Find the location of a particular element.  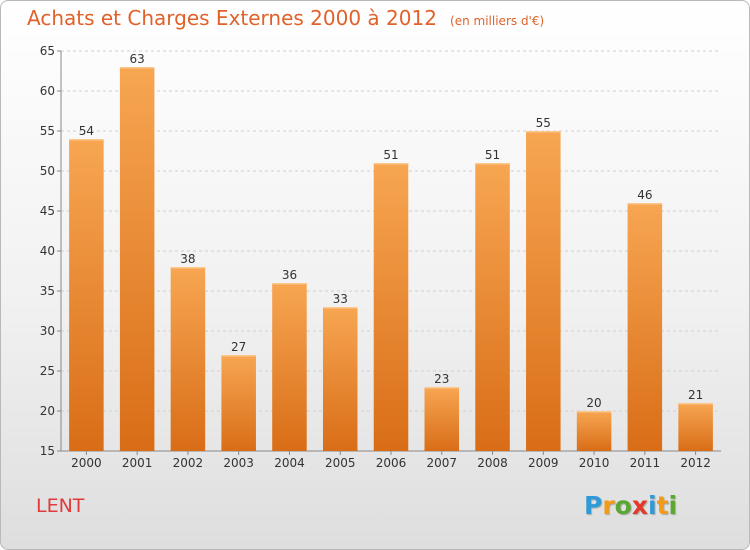

x-tick-label: 2011 is located at coordinates (645, 463).